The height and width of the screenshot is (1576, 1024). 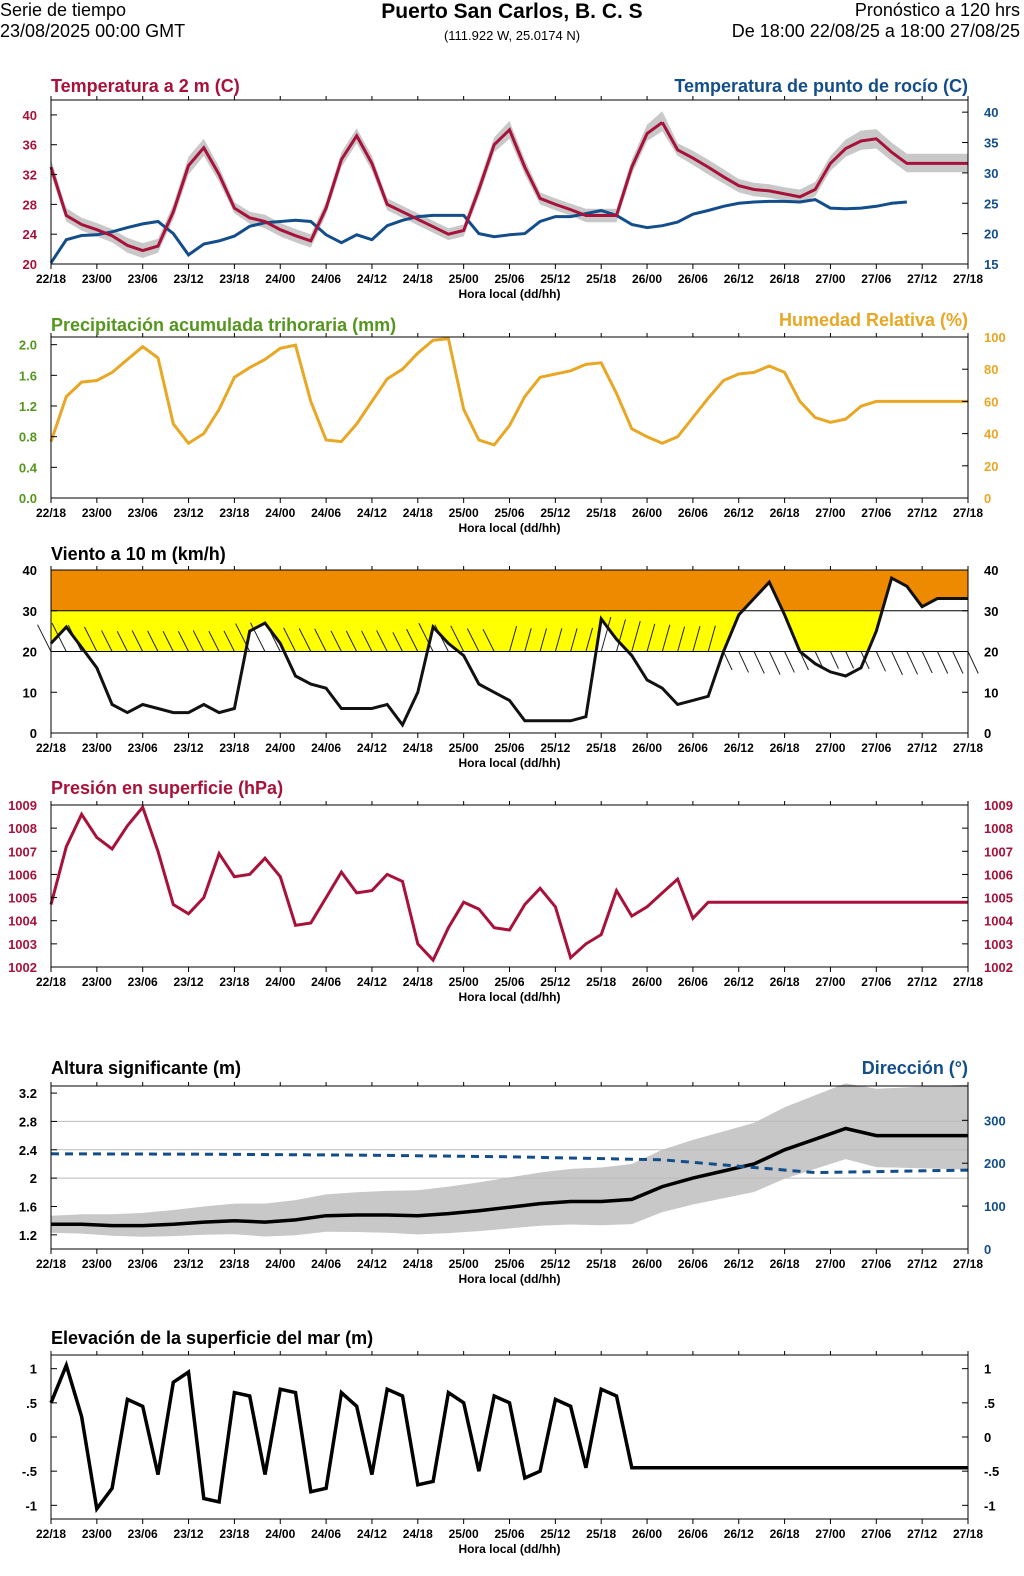 I want to click on press-y-label: 1005, so click(x=22, y=898).